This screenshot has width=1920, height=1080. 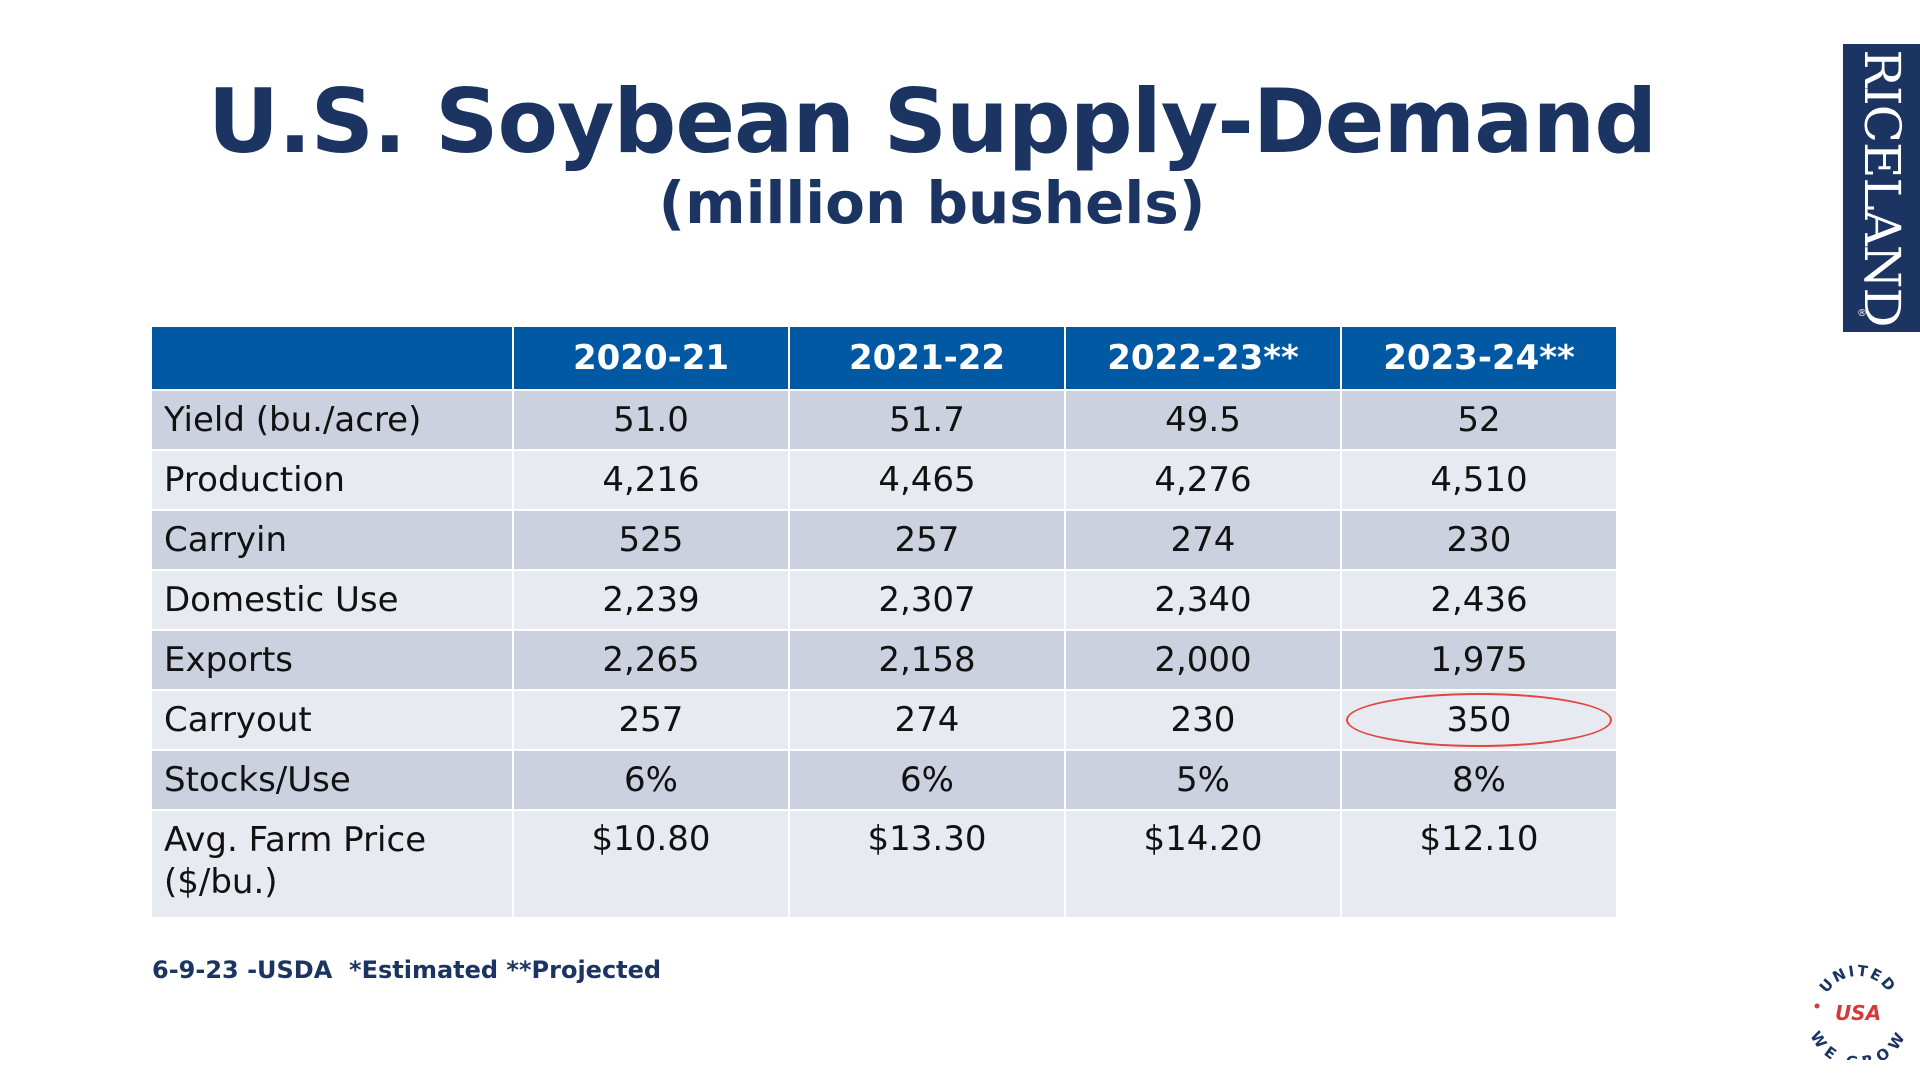 I want to click on row-label: Avg. Farm Price ($/bu.), so click(x=332, y=864).